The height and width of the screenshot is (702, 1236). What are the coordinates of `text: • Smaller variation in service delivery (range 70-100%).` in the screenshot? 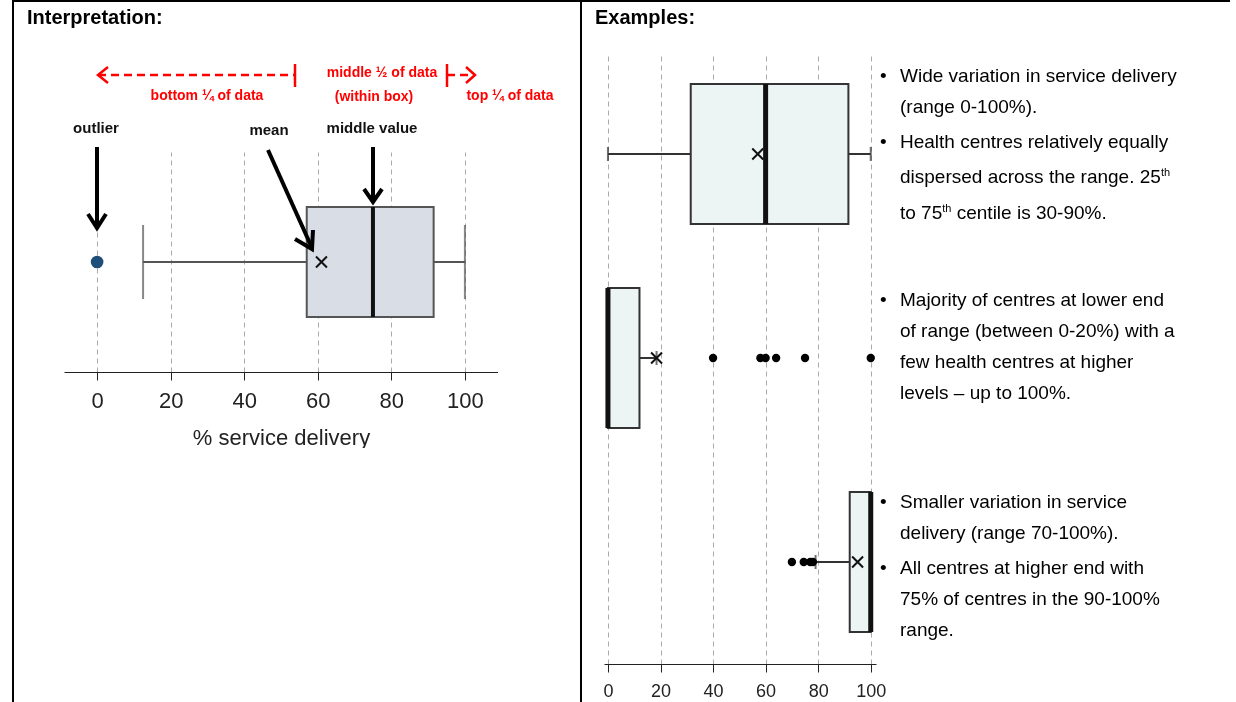 It's located at (1004, 516).